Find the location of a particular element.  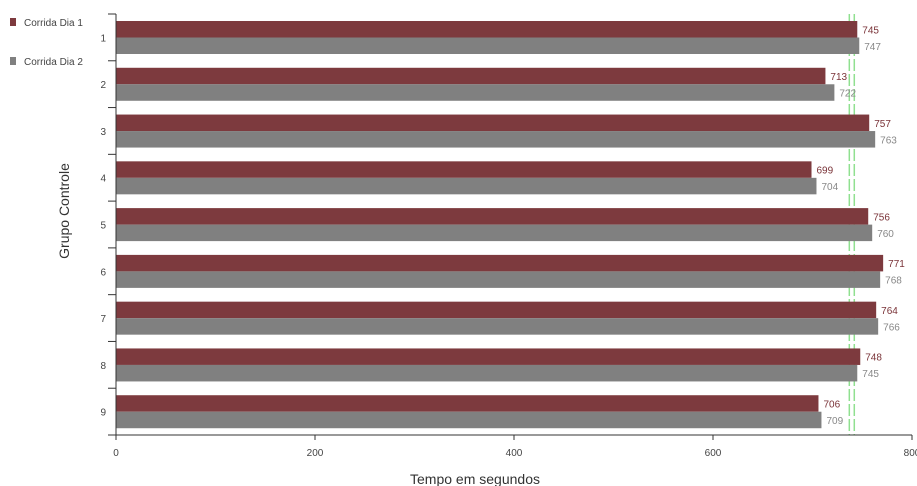

y-axis-title: Grupo Controle is located at coordinates (64, 211).